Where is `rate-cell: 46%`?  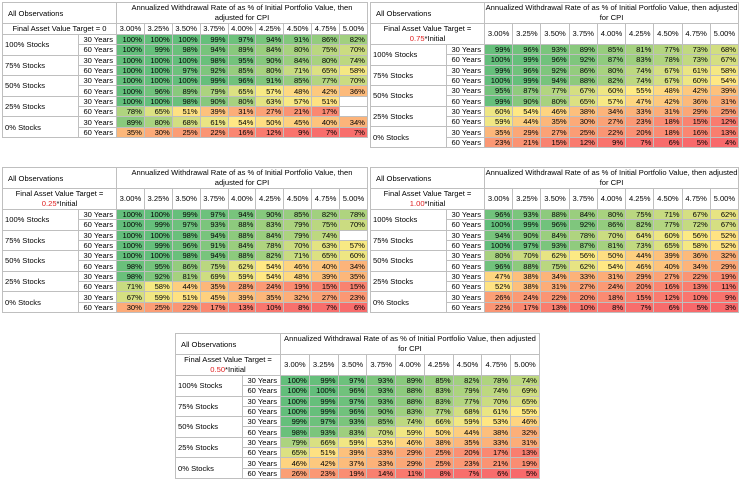 rate-cell: 46% is located at coordinates (640, 266).